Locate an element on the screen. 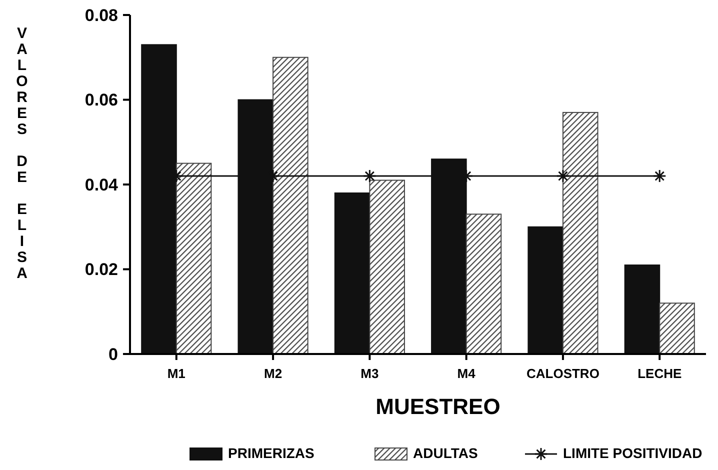 The image size is (718, 470). y-tick-label: 0.04 is located at coordinates (101, 184).